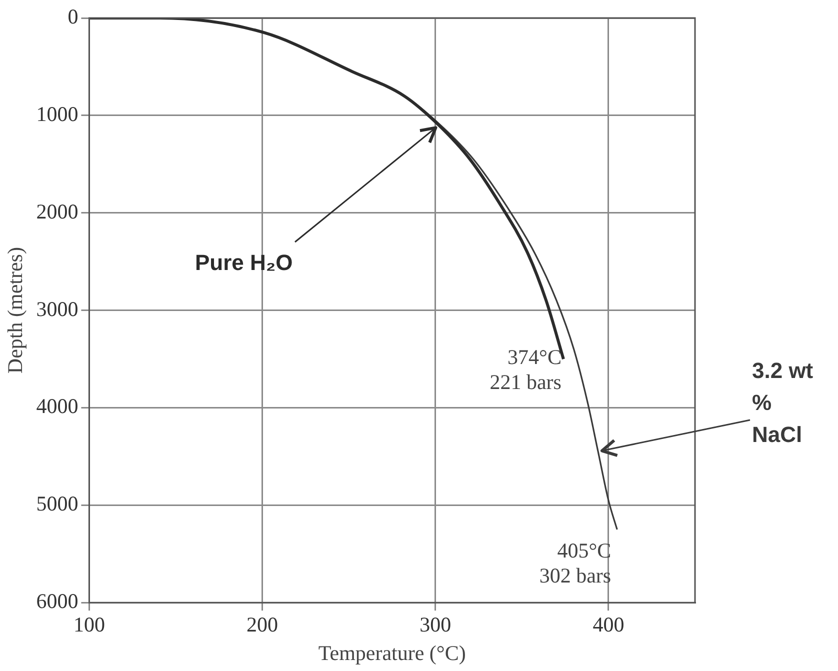  What do you see at coordinates (57, 308) in the screenshot?
I see `y-tick-label: 3000` at bounding box center [57, 308].